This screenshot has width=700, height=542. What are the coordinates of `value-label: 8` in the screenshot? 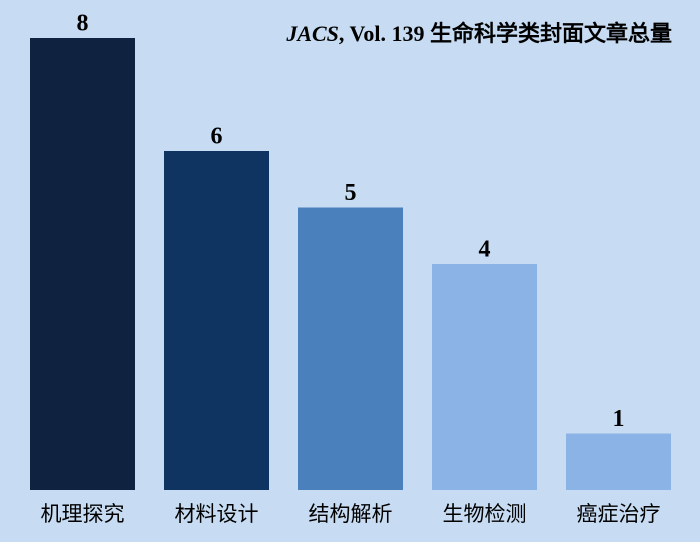 It's located at (83, 24).